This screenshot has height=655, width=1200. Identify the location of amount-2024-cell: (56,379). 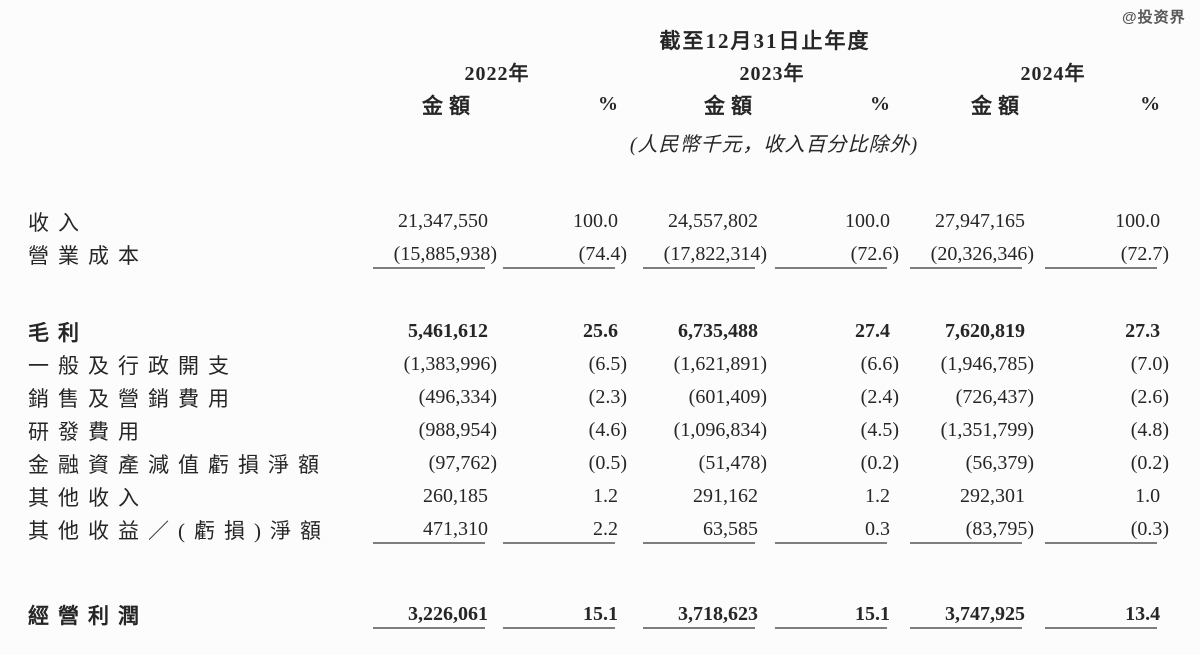
(999, 463).